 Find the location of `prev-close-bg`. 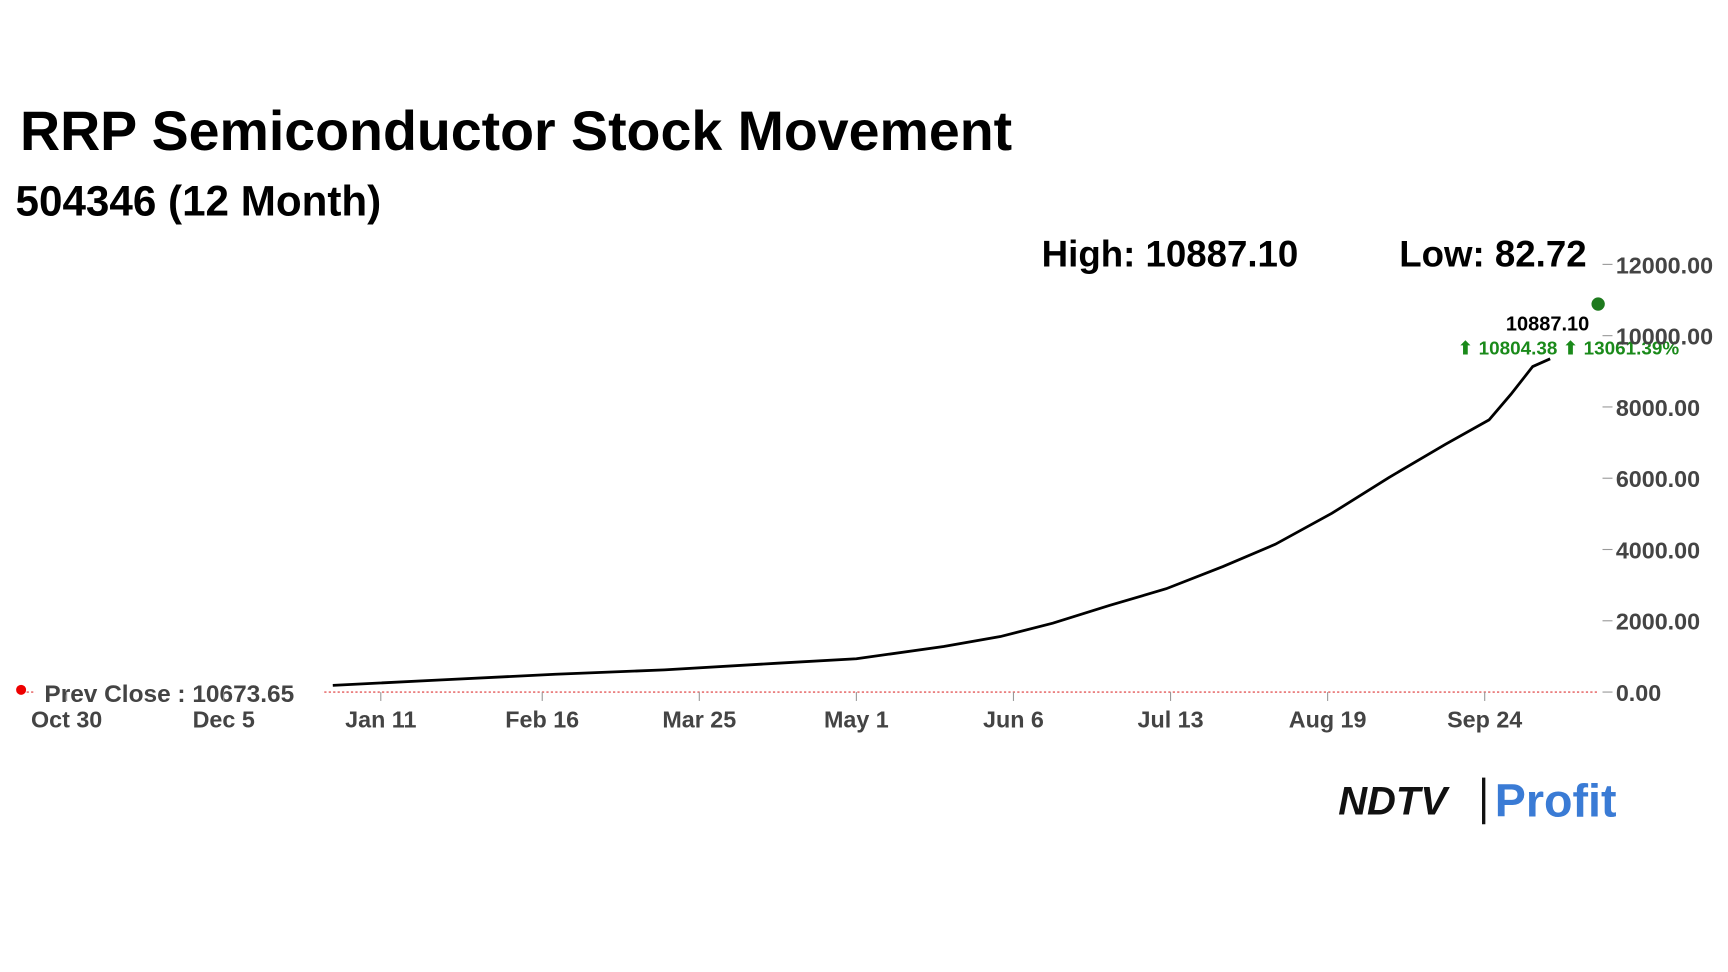

prev-close-bg is located at coordinates (179, 693).